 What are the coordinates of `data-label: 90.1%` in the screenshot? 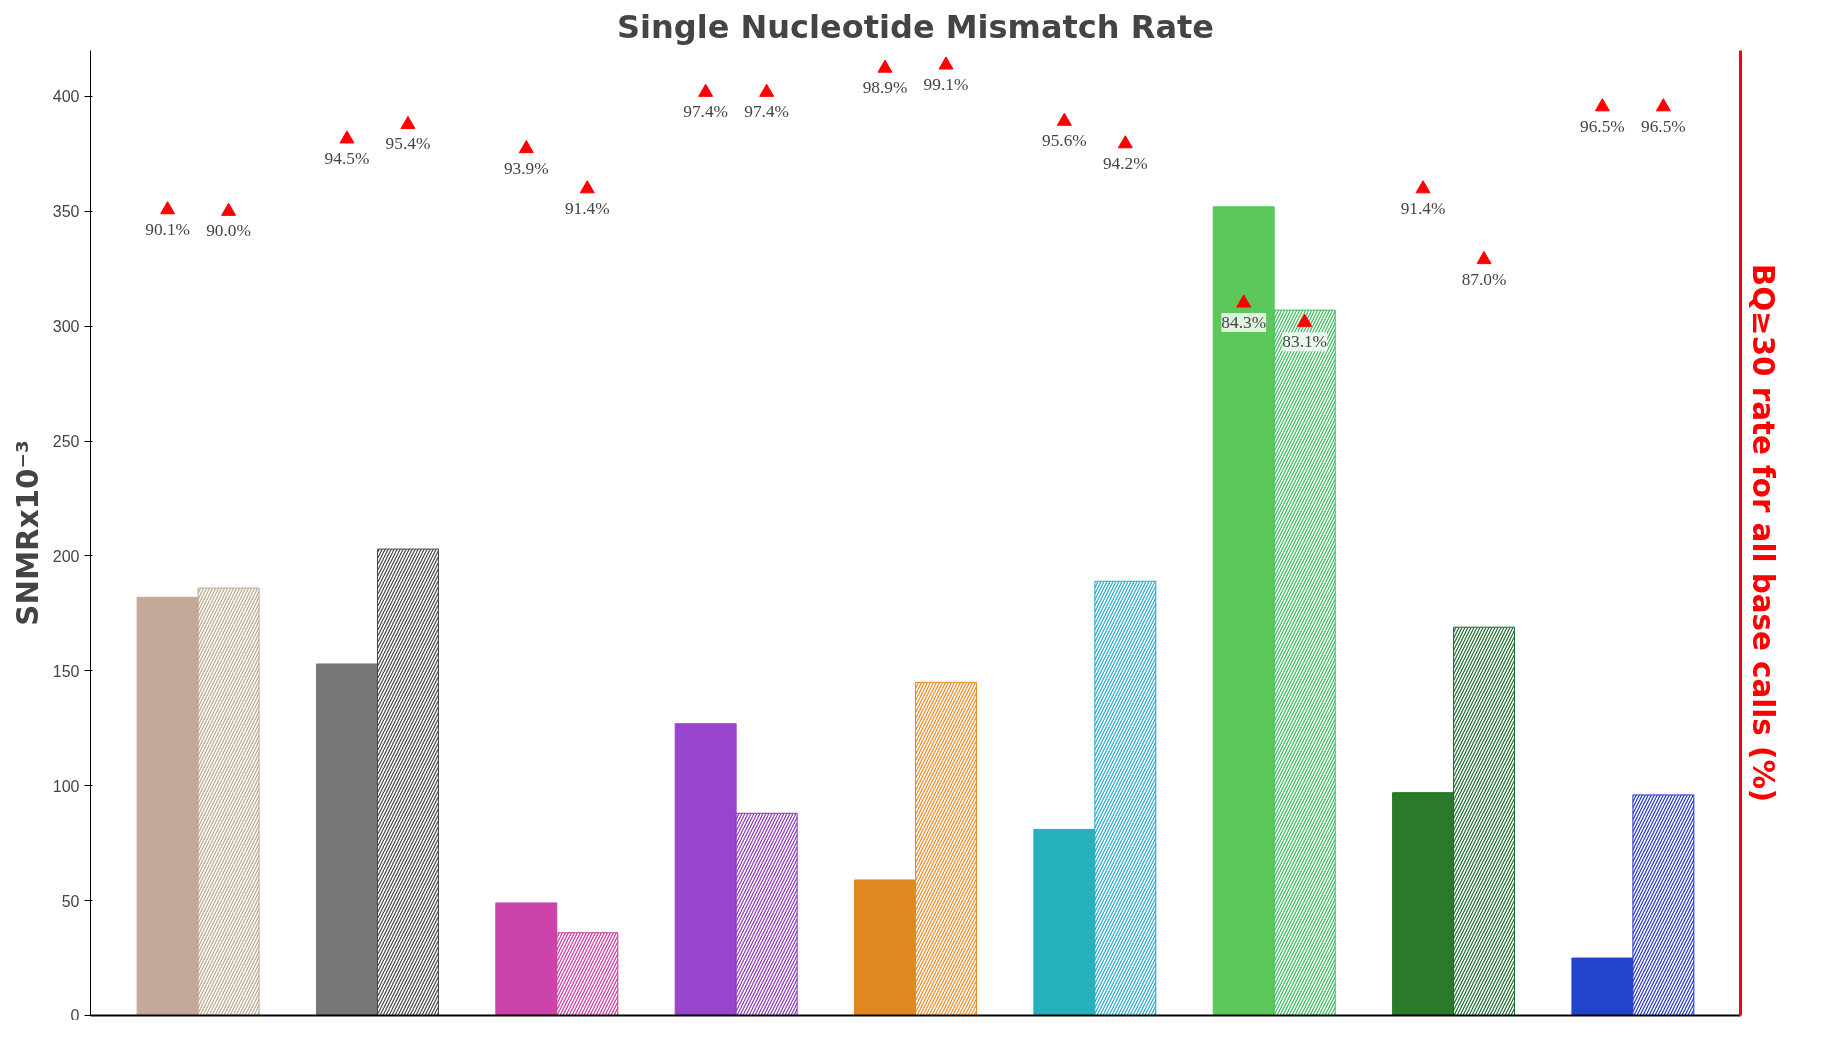 It's located at (168, 229).